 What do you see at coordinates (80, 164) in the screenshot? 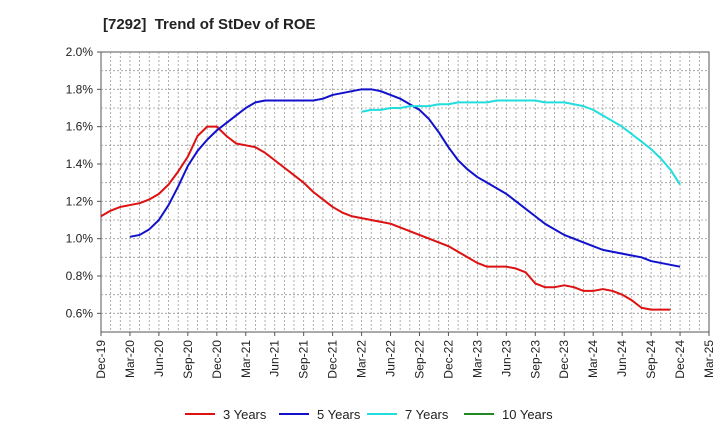
I see `y-tick-label: 1.4%` at bounding box center [80, 164].